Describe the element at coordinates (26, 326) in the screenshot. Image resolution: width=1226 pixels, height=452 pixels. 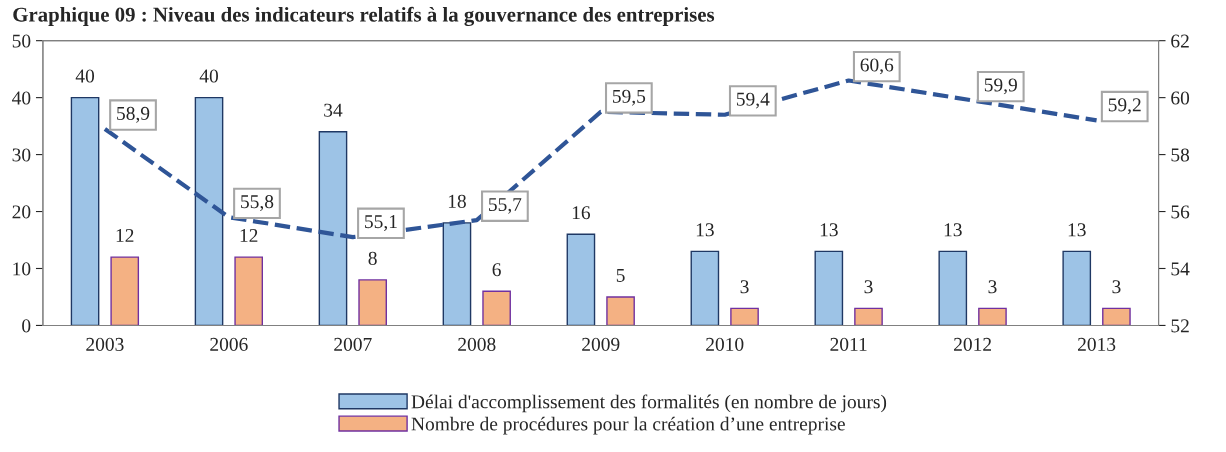
I see `y-tick-label: 0` at that location.